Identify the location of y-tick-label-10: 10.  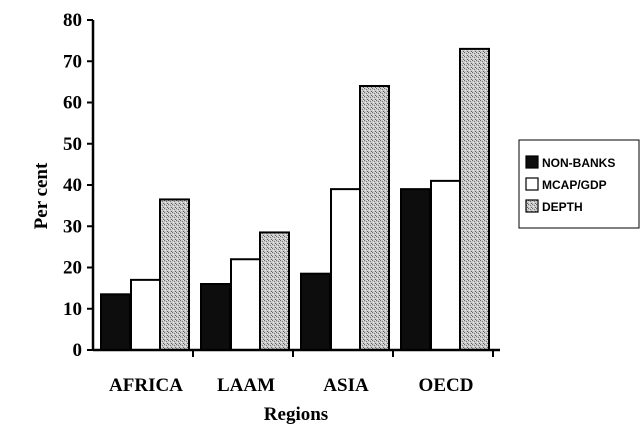
(72, 309).